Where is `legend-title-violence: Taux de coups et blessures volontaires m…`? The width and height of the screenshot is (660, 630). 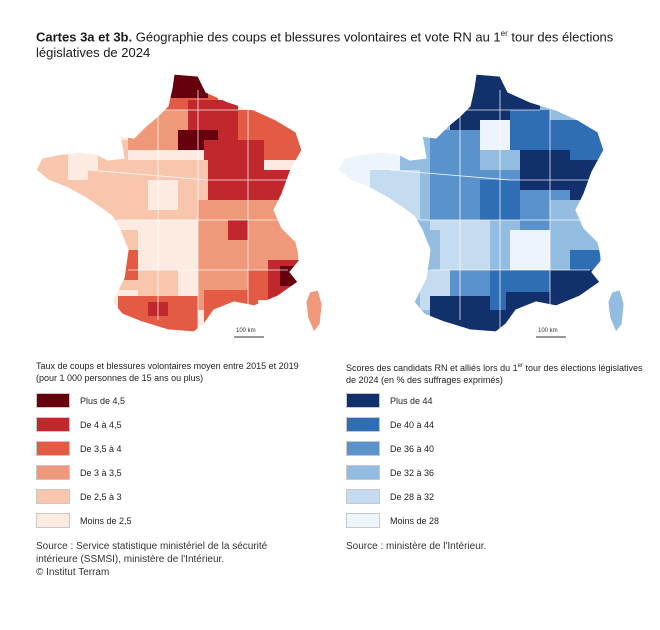 legend-title-violence: Taux de coups et blessures volontaires m… is located at coordinates (167, 372).